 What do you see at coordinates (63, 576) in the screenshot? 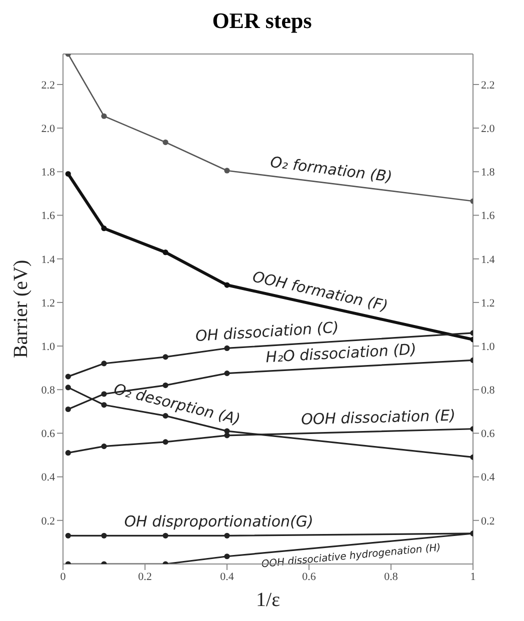
I see `x-tick-label: 0` at bounding box center [63, 576].